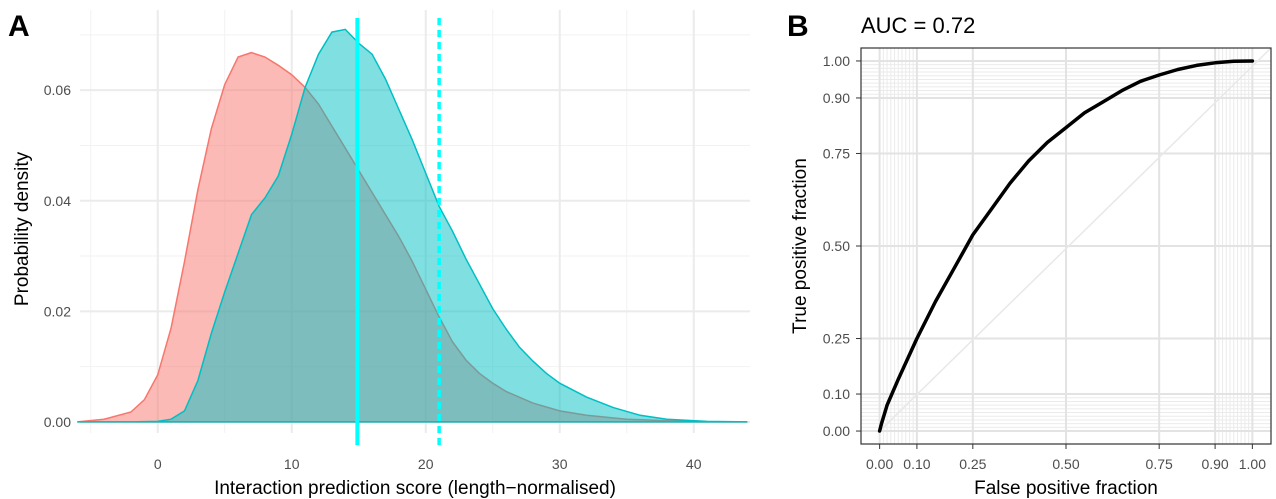  I want to click on panel-a-y-tick-label: 0.06, so click(57, 90).